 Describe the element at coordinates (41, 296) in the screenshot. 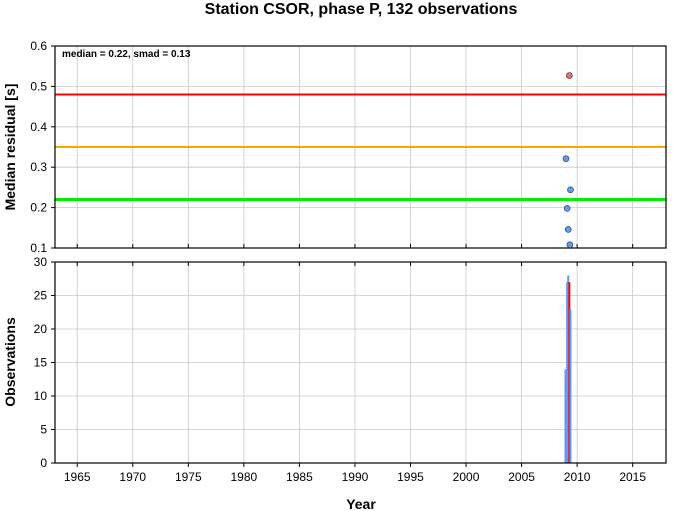

I see `y-tick-label: 25` at that location.